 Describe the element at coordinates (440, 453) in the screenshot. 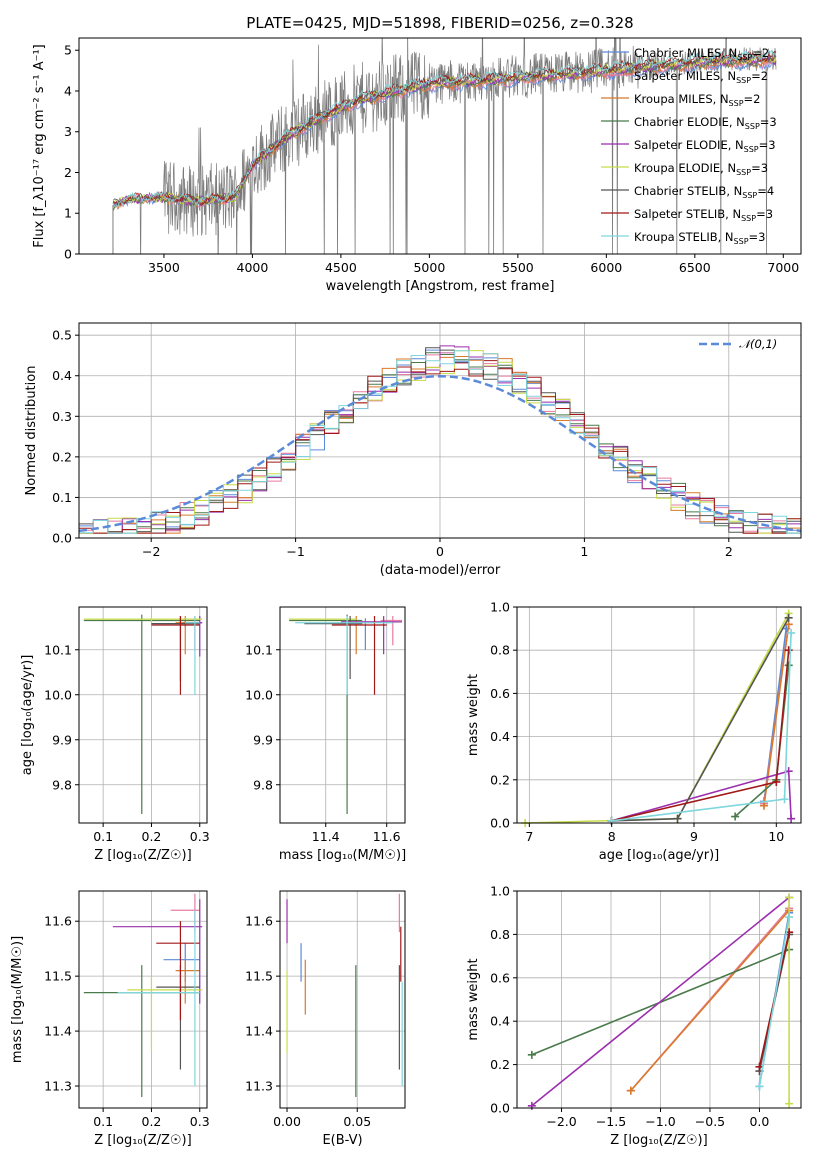

I see `normal-curve` at that location.